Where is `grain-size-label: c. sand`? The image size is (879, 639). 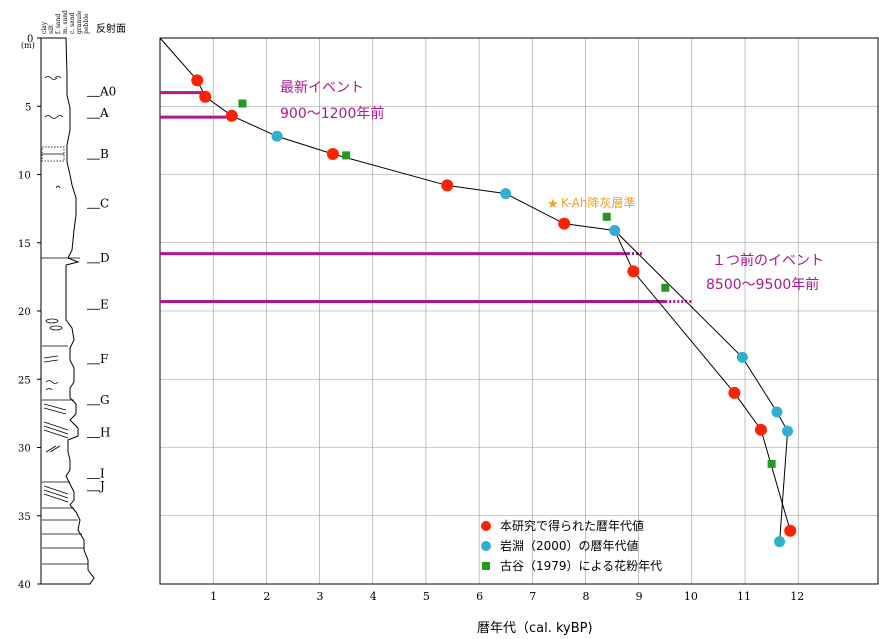 grain-size-label: c. sand is located at coordinates (72, 23).